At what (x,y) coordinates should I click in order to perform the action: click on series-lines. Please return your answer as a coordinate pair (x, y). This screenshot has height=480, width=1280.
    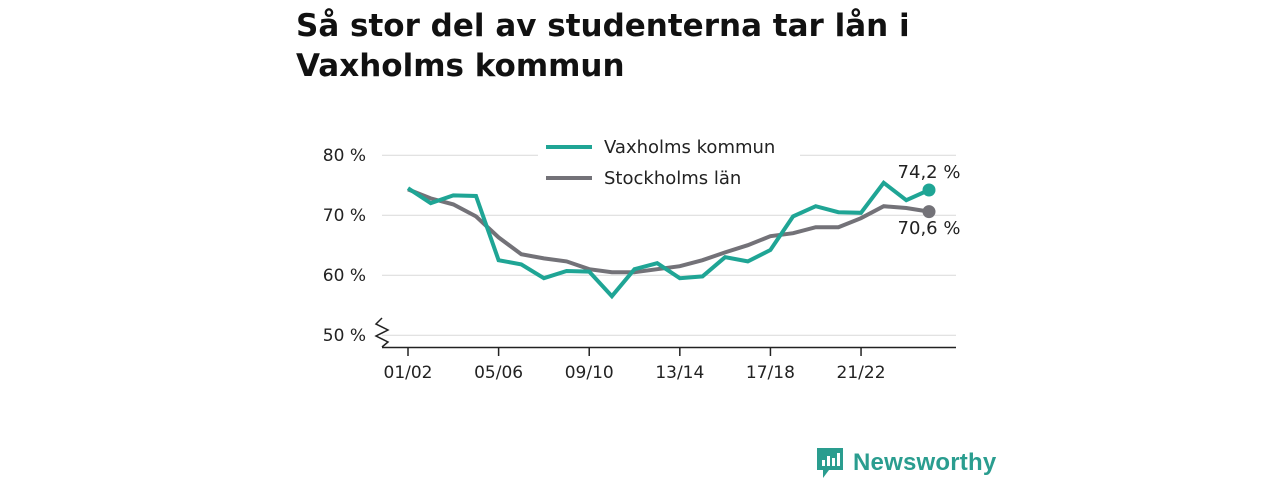
    Looking at the image, I should click on (671, 239).